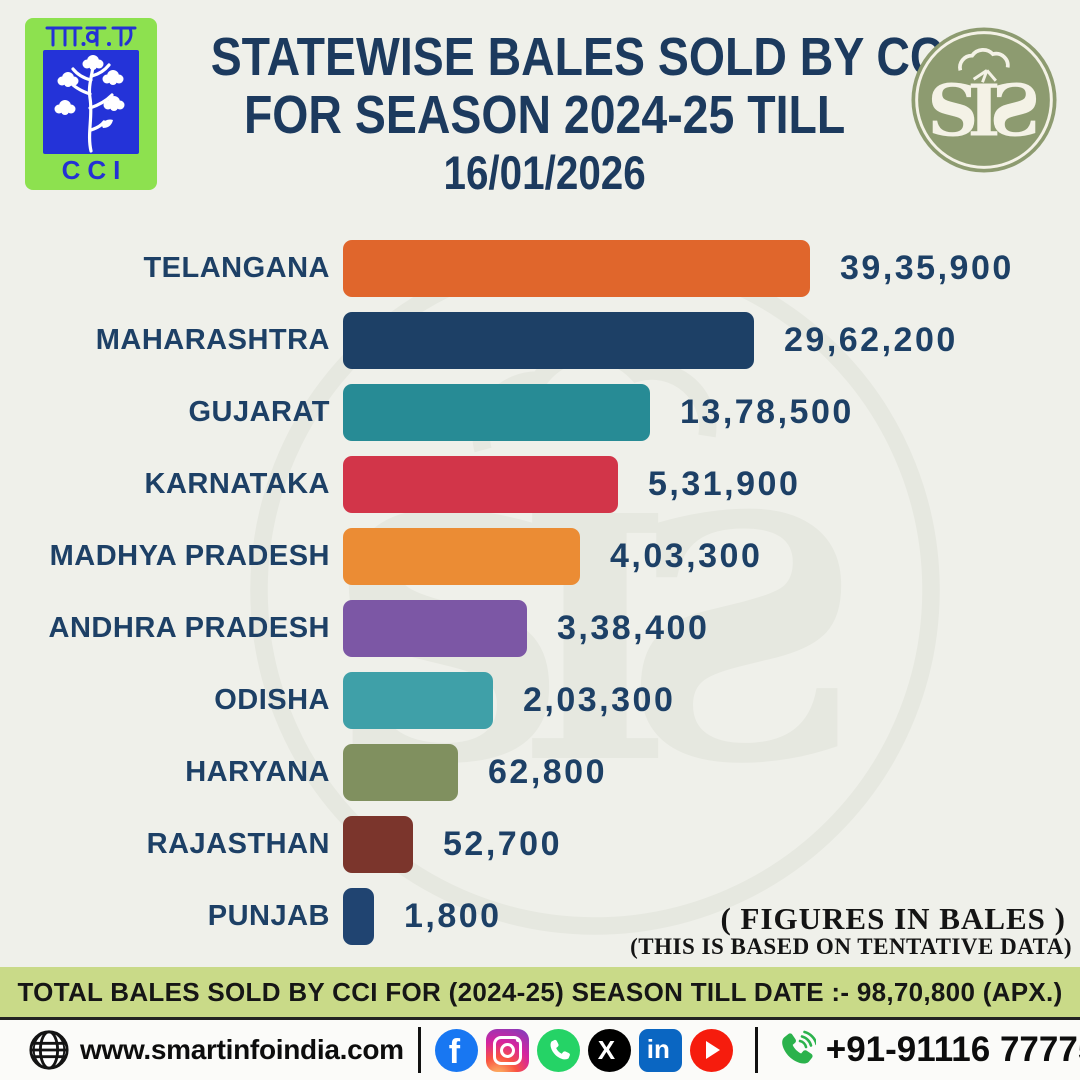 The width and height of the screenshot is (1080, 1080). Describe the element at coordinates (496, 412) in the screenshot. I see `bar-gujarat` at that location.